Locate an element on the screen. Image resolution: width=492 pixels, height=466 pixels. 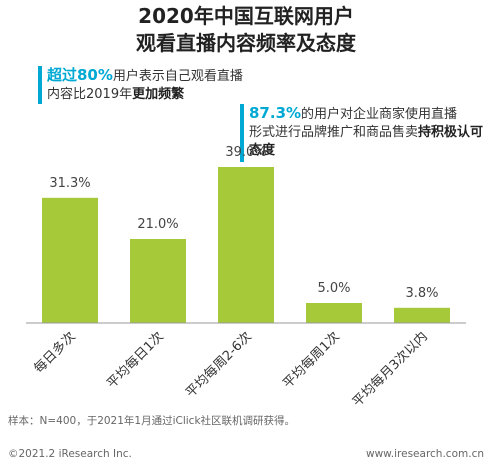
bar-value-label-1: 21.0% is located at coordinates (157, 224).